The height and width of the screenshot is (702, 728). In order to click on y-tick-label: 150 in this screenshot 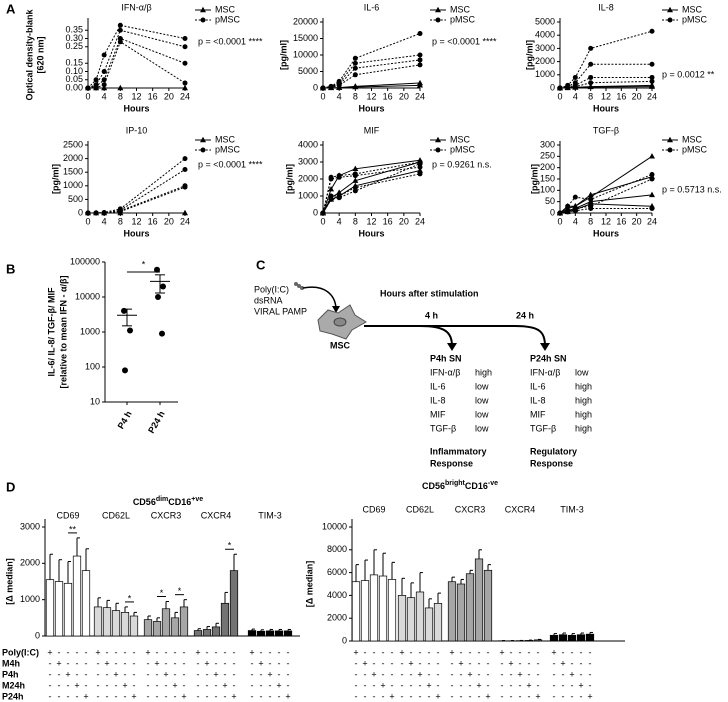, I will do `click(547, 178)`.